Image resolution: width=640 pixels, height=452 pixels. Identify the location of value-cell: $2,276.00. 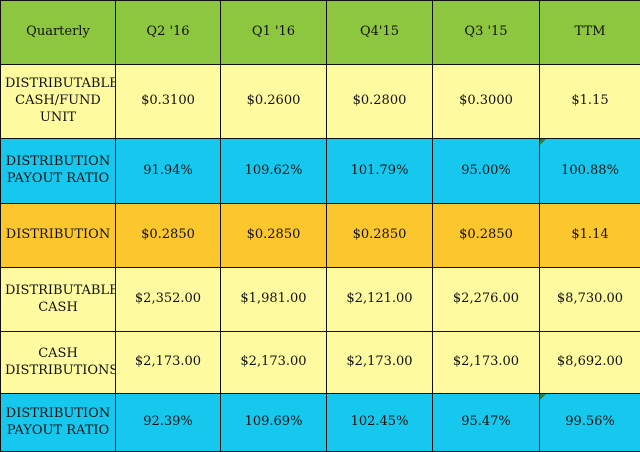
(486, 300).